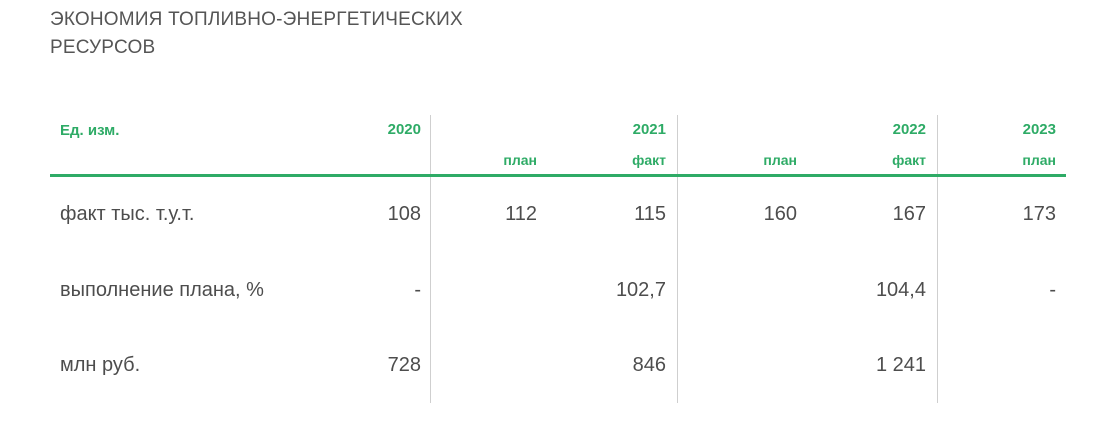  I want to click on cell-plan-2023: -, so click(1052, 290).